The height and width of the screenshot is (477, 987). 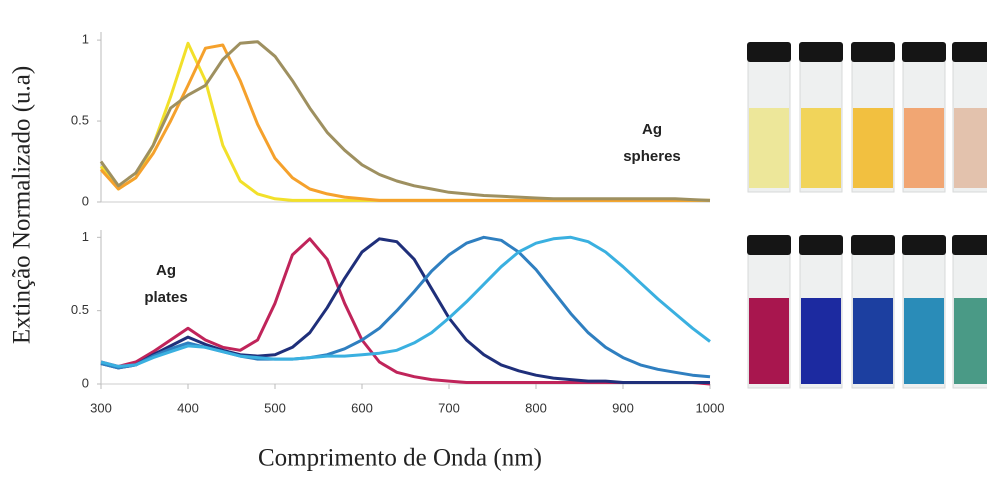 I want to click on annotation: spheres, so click(x=652, y=156).